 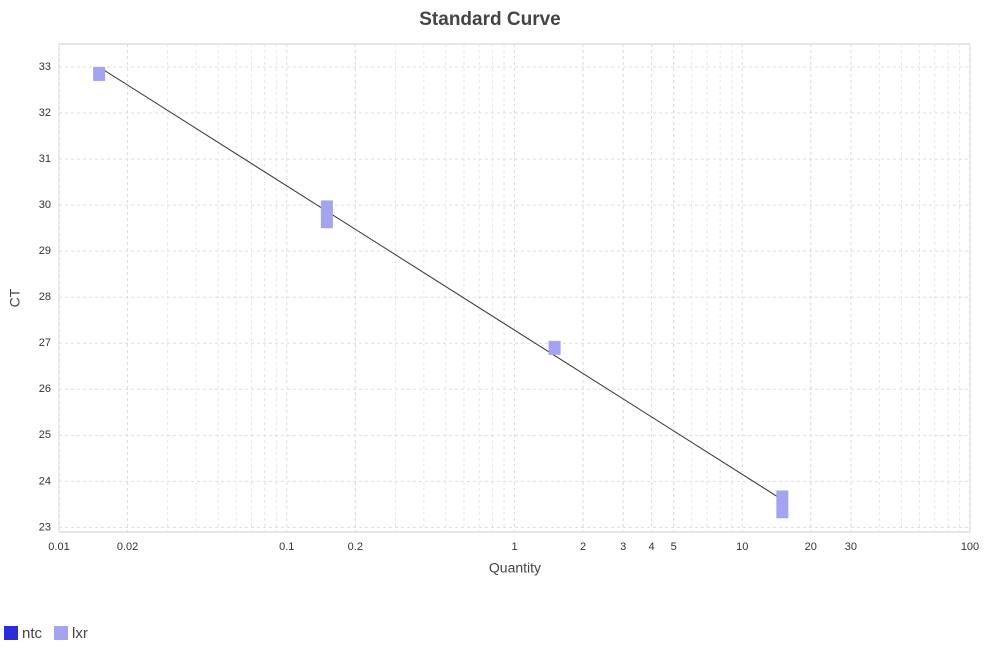 What do you see at coordinates (127, 547) in the screenshot?
I see `x-tick-label: 0.02` at bounding box center [127, 547].